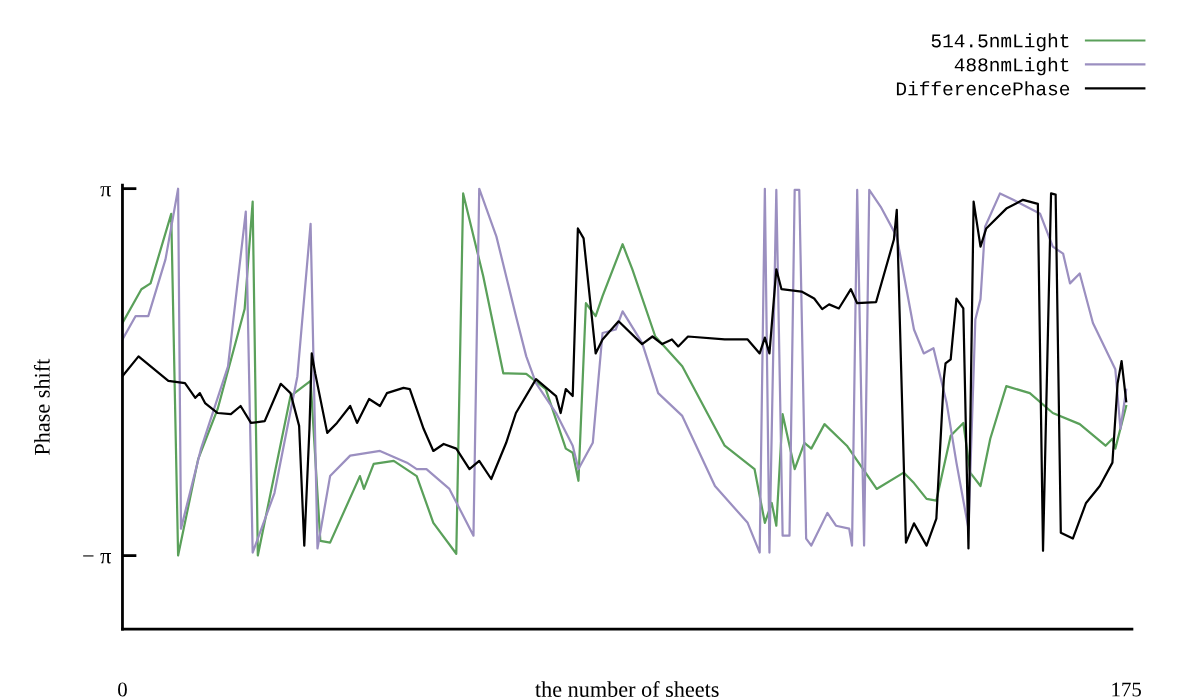  Describe the element at coordinates (1126, 689) in the screenshot. I see `x-tick-label: 175` at that location.